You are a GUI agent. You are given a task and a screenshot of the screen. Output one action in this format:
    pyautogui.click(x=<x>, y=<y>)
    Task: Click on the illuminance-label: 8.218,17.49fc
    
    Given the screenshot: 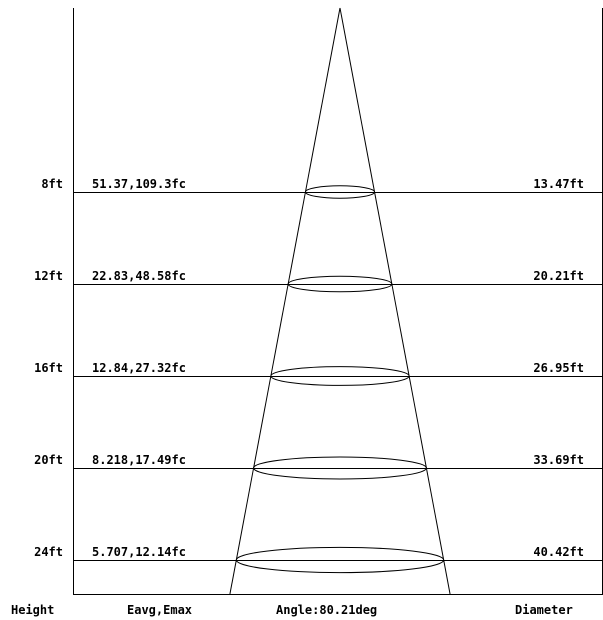 What is the action you would take?
    pyautogui.click(x=139, y=460)
    